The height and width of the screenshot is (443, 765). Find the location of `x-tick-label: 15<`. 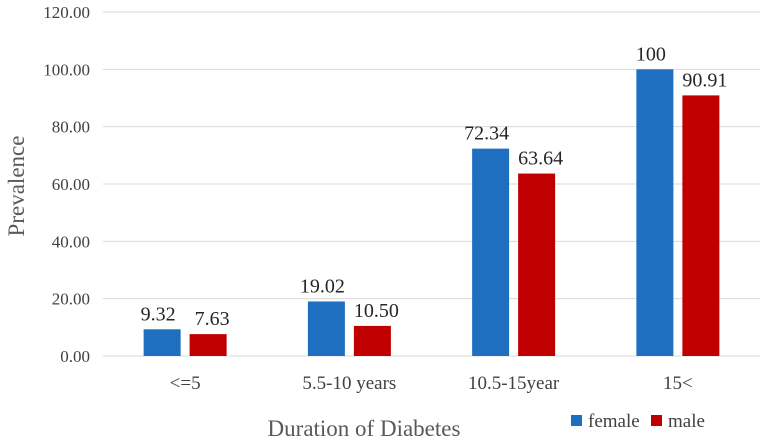

x-tick-label: 15< is located at coordinates (678, 383).